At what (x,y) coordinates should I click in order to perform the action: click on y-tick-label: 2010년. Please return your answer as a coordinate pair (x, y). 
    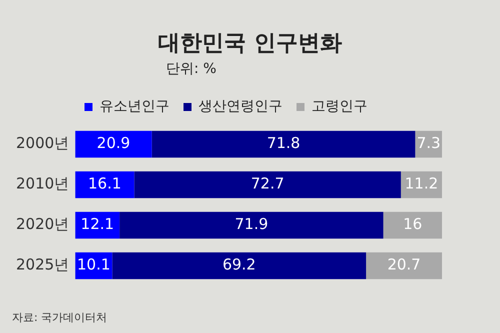
    Looking at the image, I should click on (43, 183).